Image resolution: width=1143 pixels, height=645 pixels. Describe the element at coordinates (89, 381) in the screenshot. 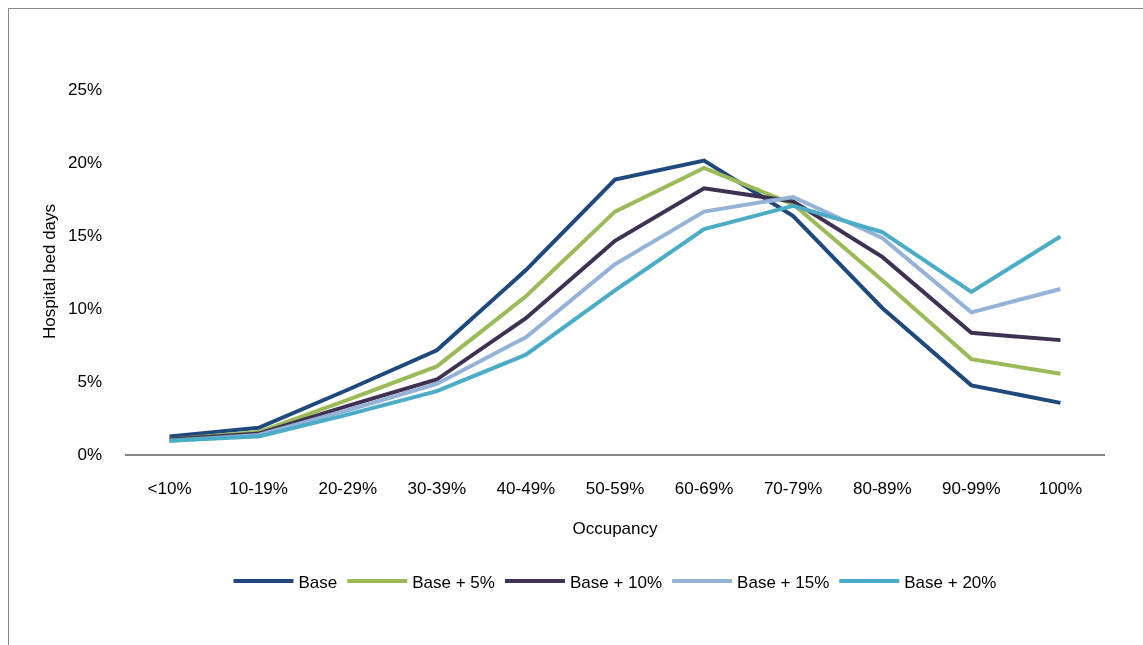

I see `y-tick-label: 5%` at that location.